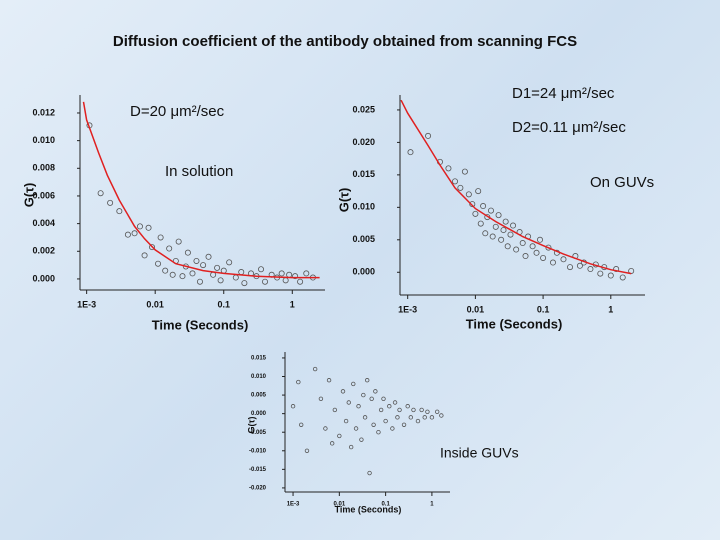  I want to click on y-tick-label: 0.004, so click(43, 223).